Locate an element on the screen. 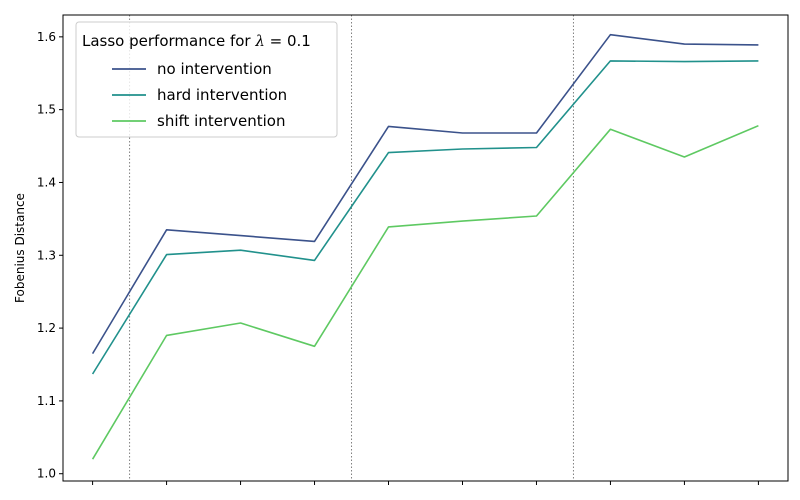 This screenshot has height=500, width=800. y-tick-label: 1.5 is located at coordinates (46, 110).